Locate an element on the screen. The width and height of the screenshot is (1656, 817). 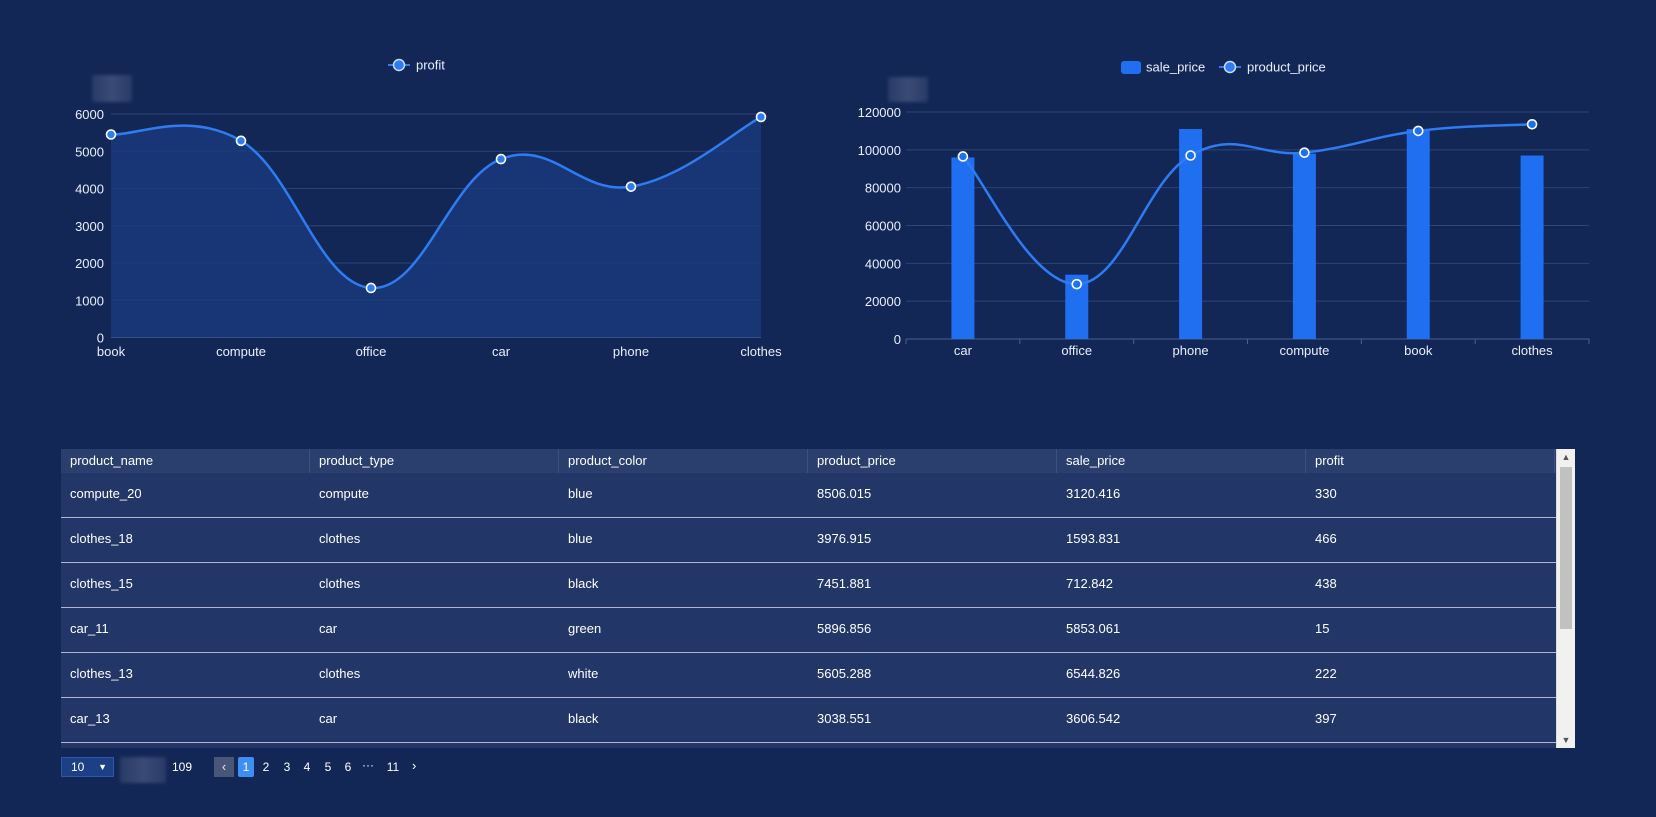
x-tick-label: phone is located at coordinates (631, 351).